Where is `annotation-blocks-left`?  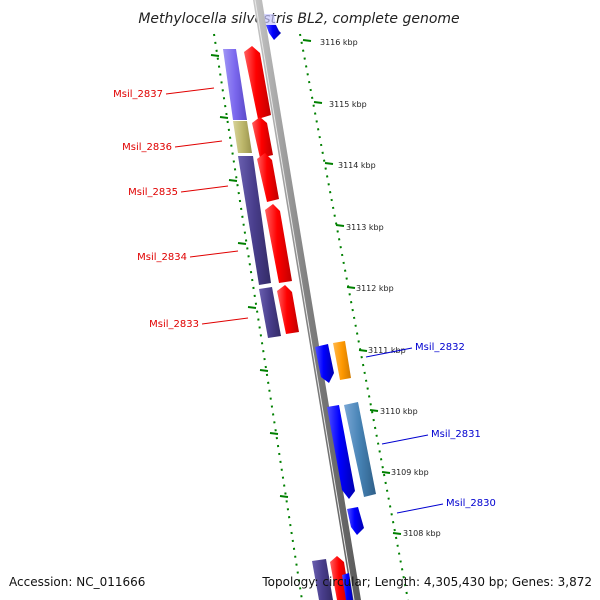 annotation-blocks-left is located at coordinates (252, 193).